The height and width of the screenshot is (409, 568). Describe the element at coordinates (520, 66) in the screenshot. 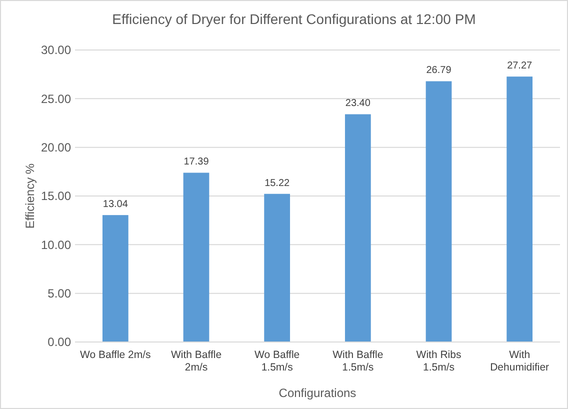

I see `data-label: 27.27` at that location.